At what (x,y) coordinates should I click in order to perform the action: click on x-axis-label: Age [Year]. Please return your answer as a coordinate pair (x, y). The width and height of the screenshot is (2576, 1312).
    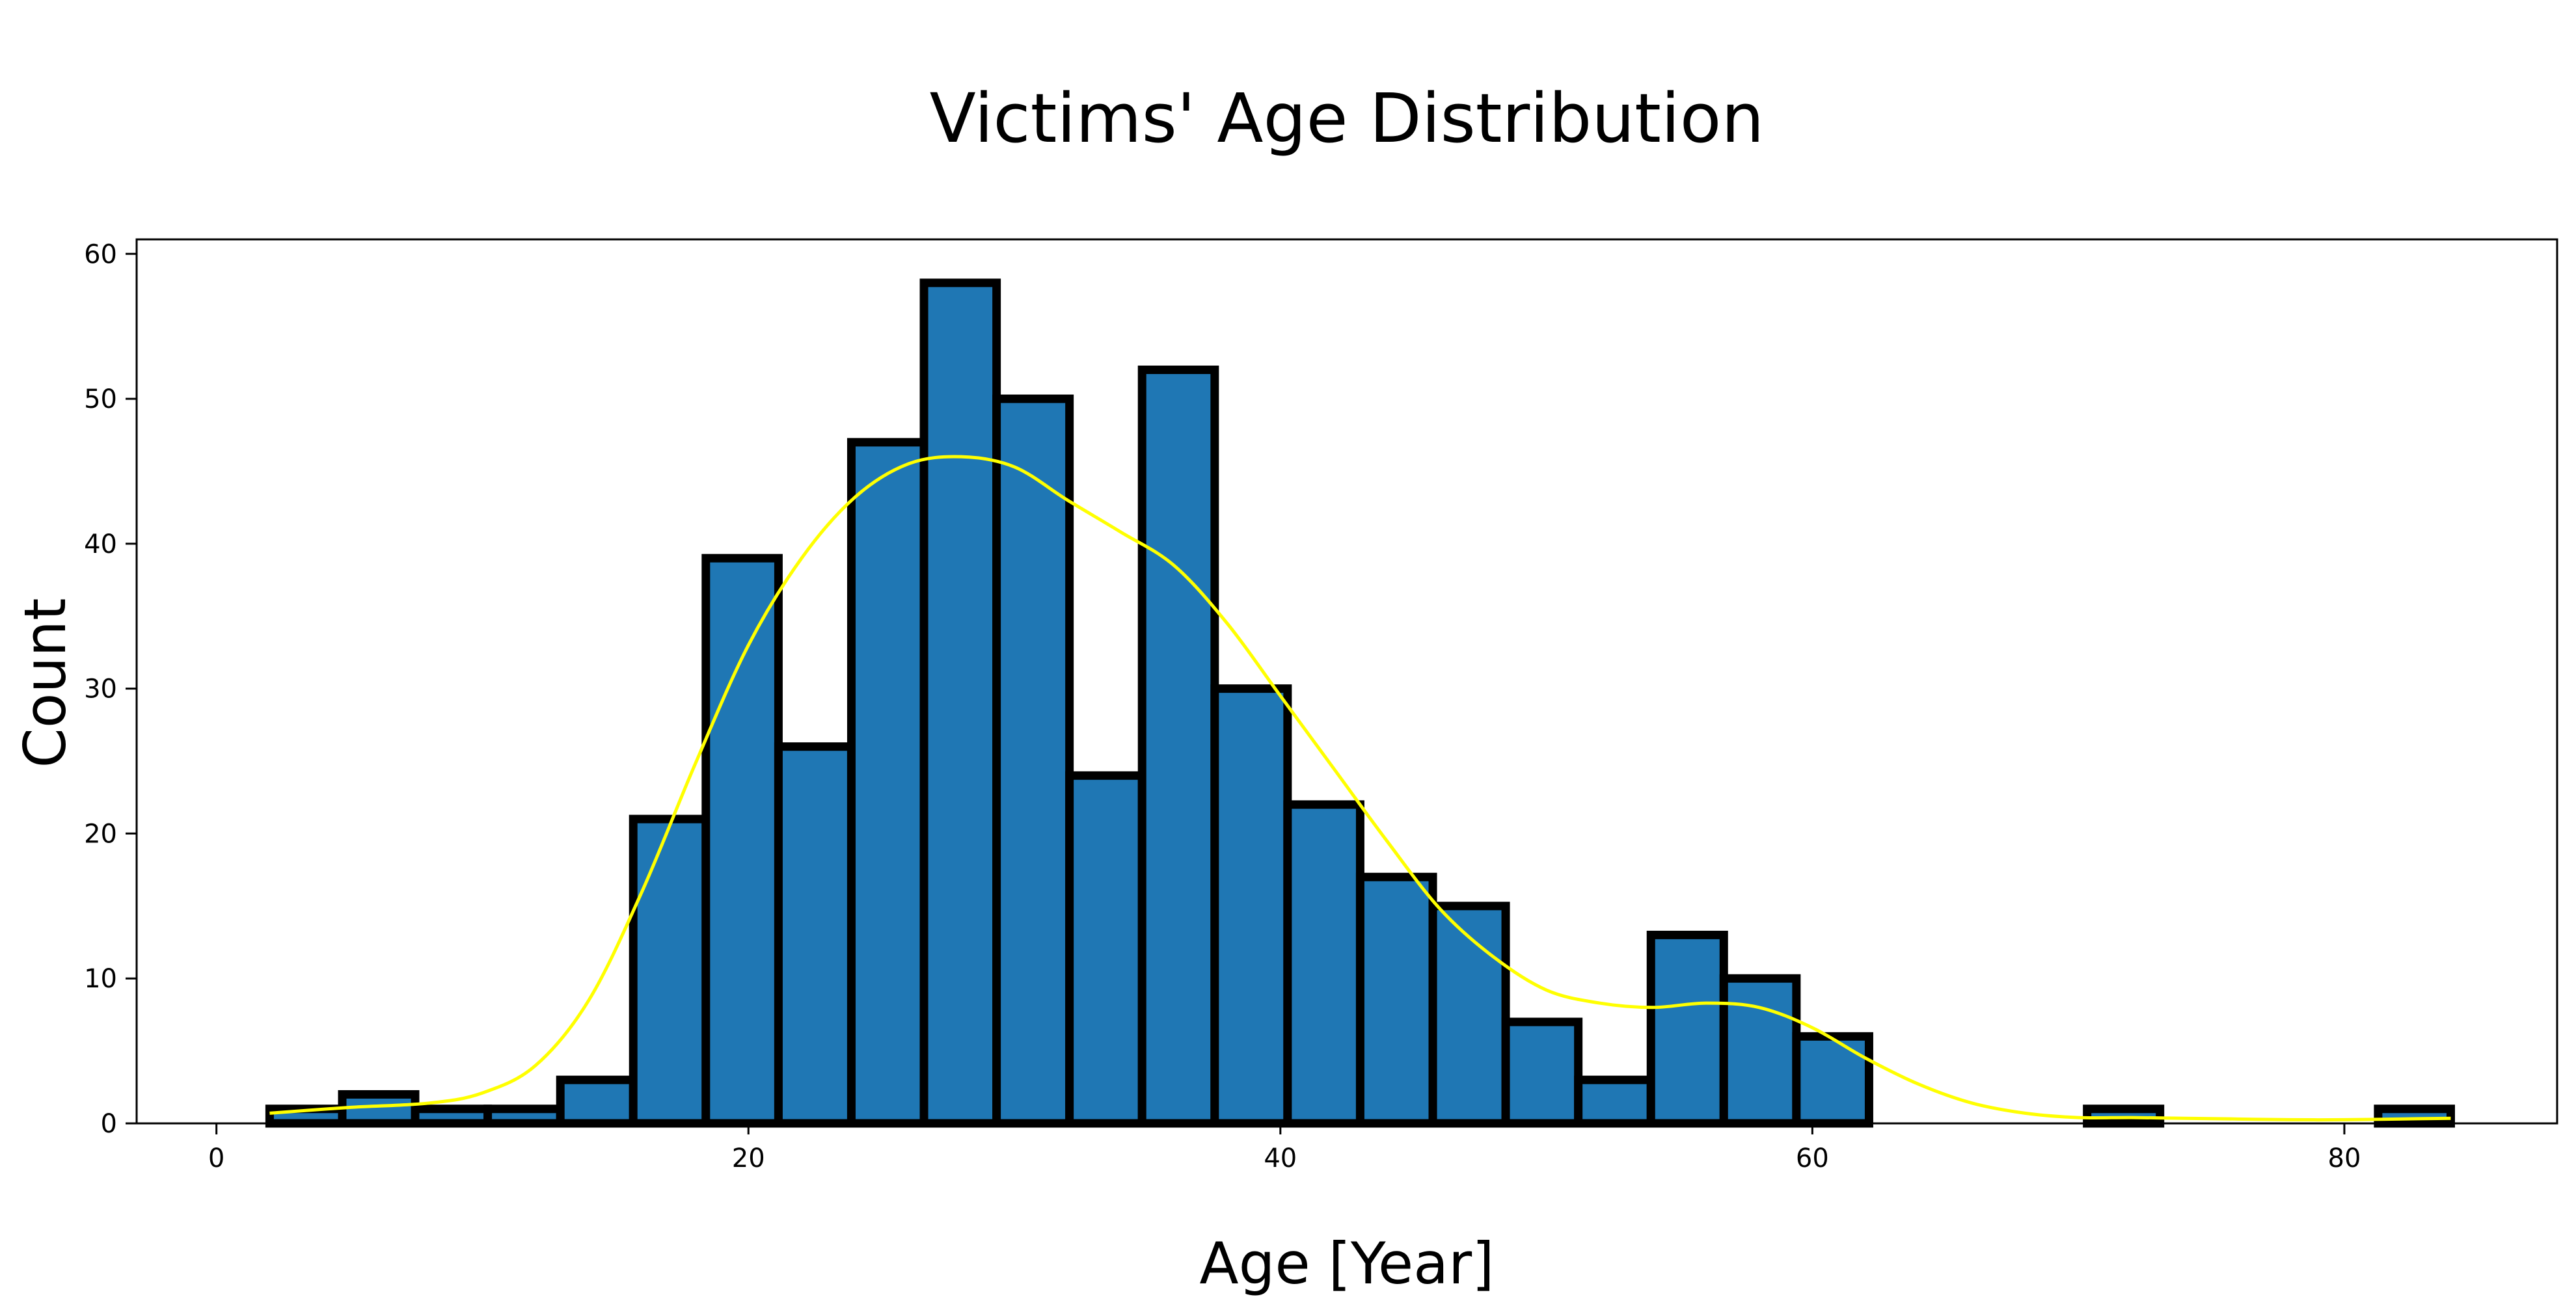
    Looking at the image, I should click on (1346, 1263).